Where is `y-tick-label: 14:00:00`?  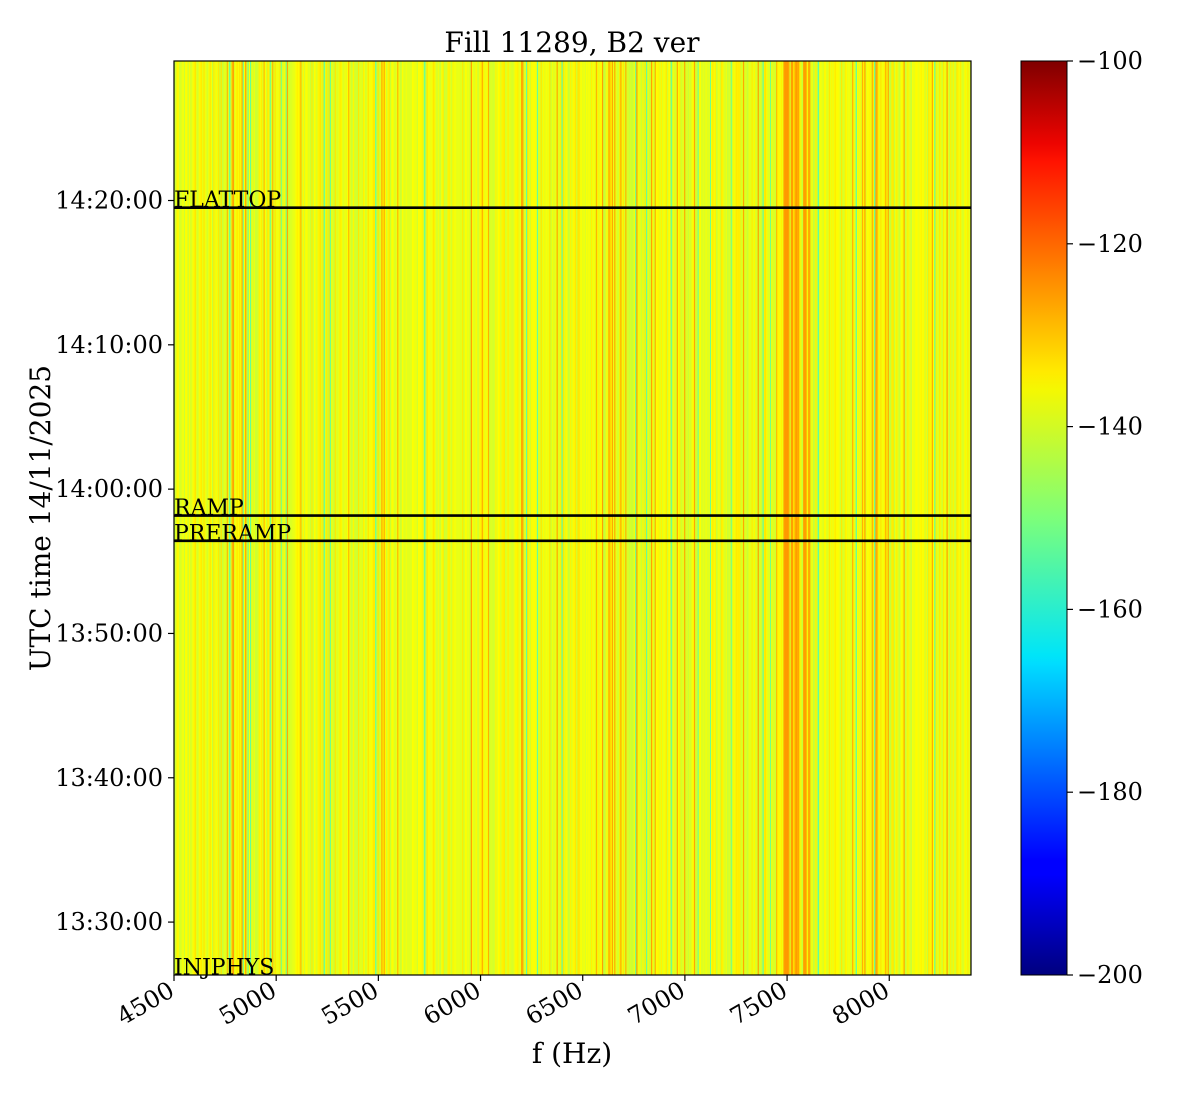
y-tick-label: 14:00:00 is located at coordinates (109, 489).